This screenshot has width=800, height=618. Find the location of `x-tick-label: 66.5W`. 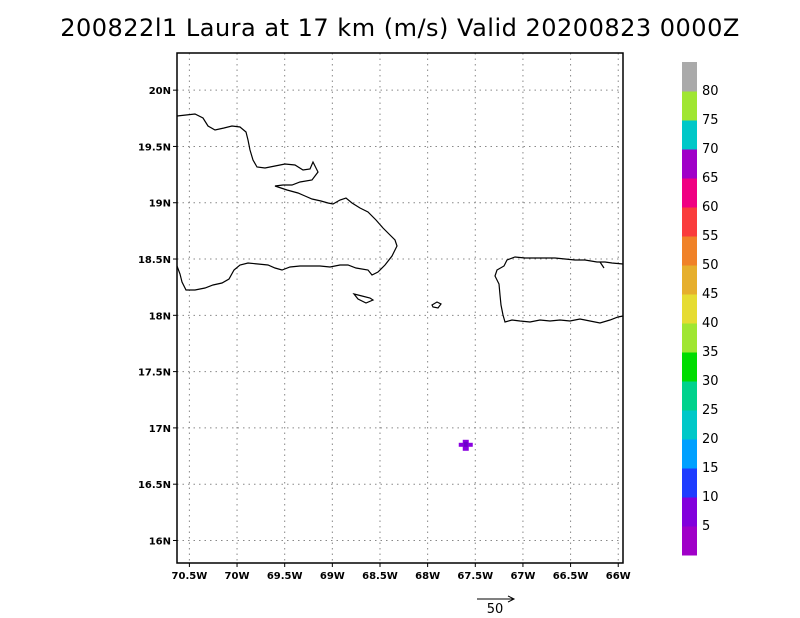

x-tick-label: 66.5W is located at coordinates (571, 576).